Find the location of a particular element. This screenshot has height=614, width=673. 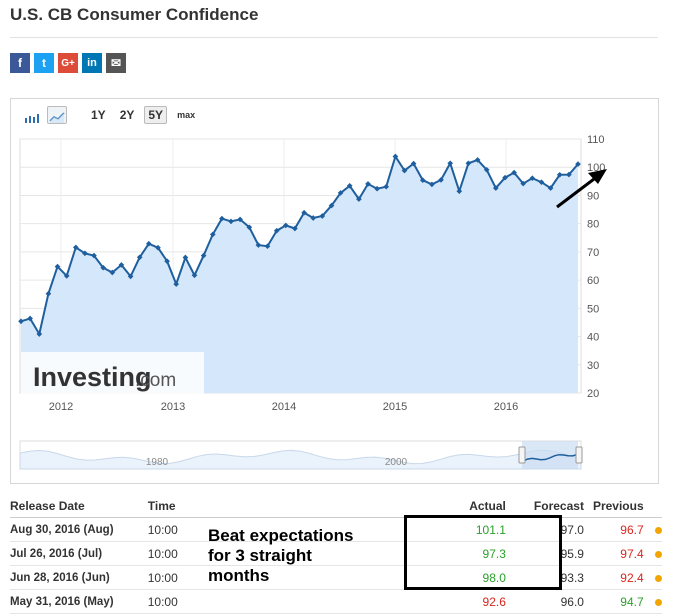

row-actual: 101.1 is located at coordinates (490, 529).